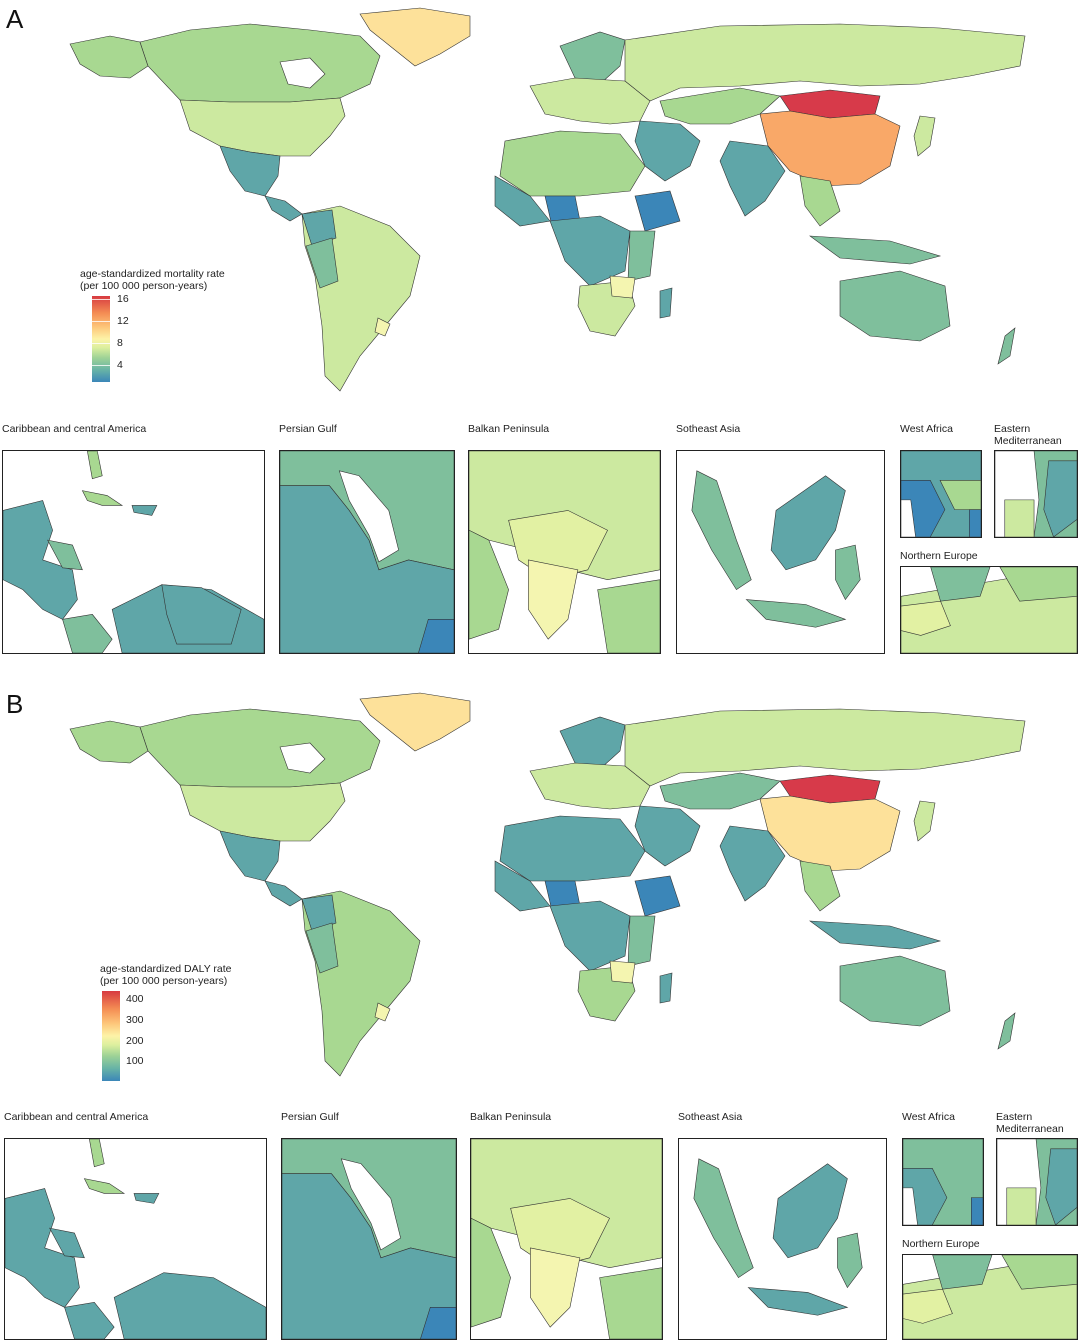  Describe the element at coordinates (509, 429) in the screenshot. I see `inset-title-balkan: Balkan Peninsula` at that location.